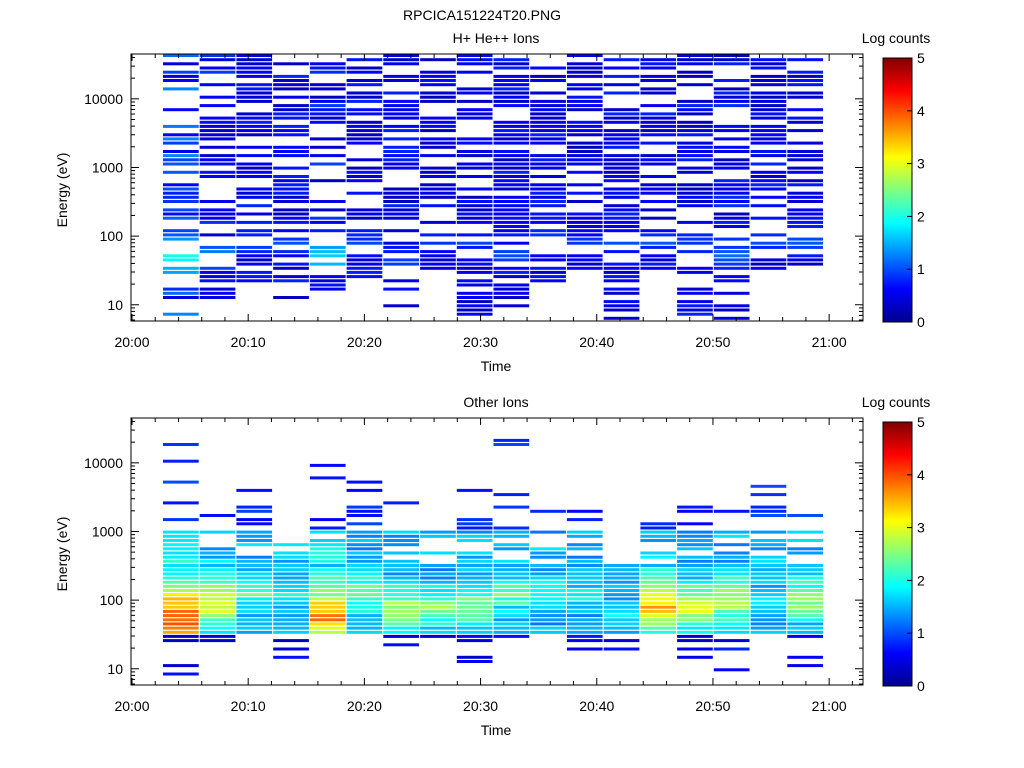  What do you see at coordinates (921, 58) in the screenshot?
I see `colorbar-tick-label: 5` at bounding box center [921, 58].